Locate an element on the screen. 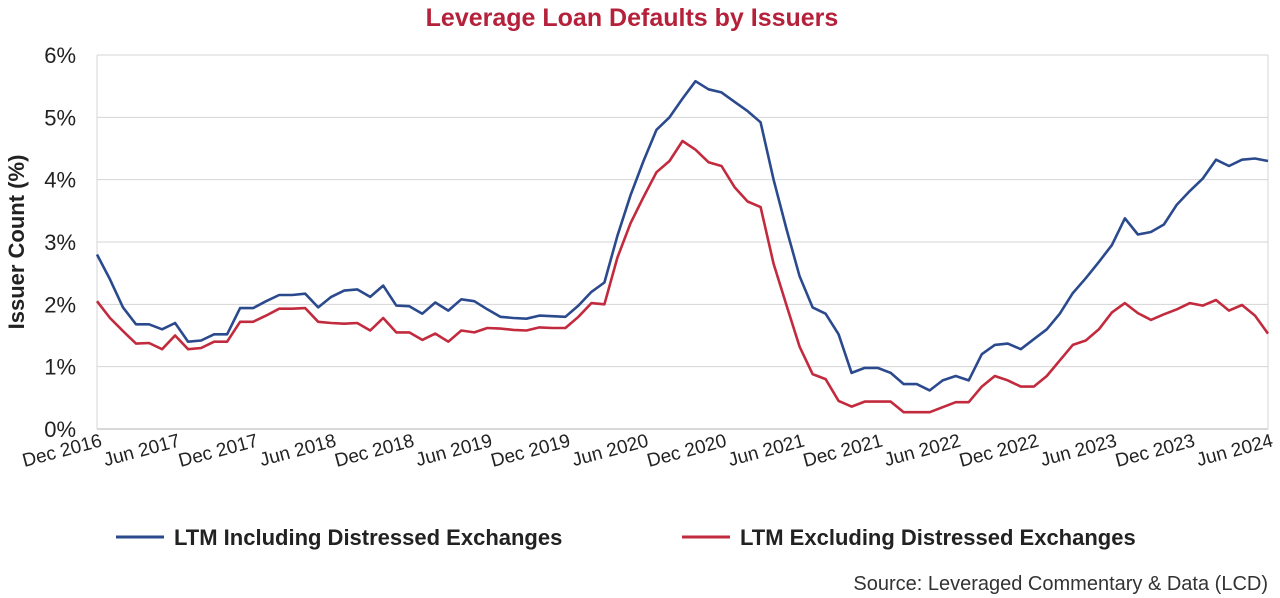 Image resolution: width=1280 pixels, height=598 pixels. x-tick-label: Jun 2018 is located at coordinates (298, 451).